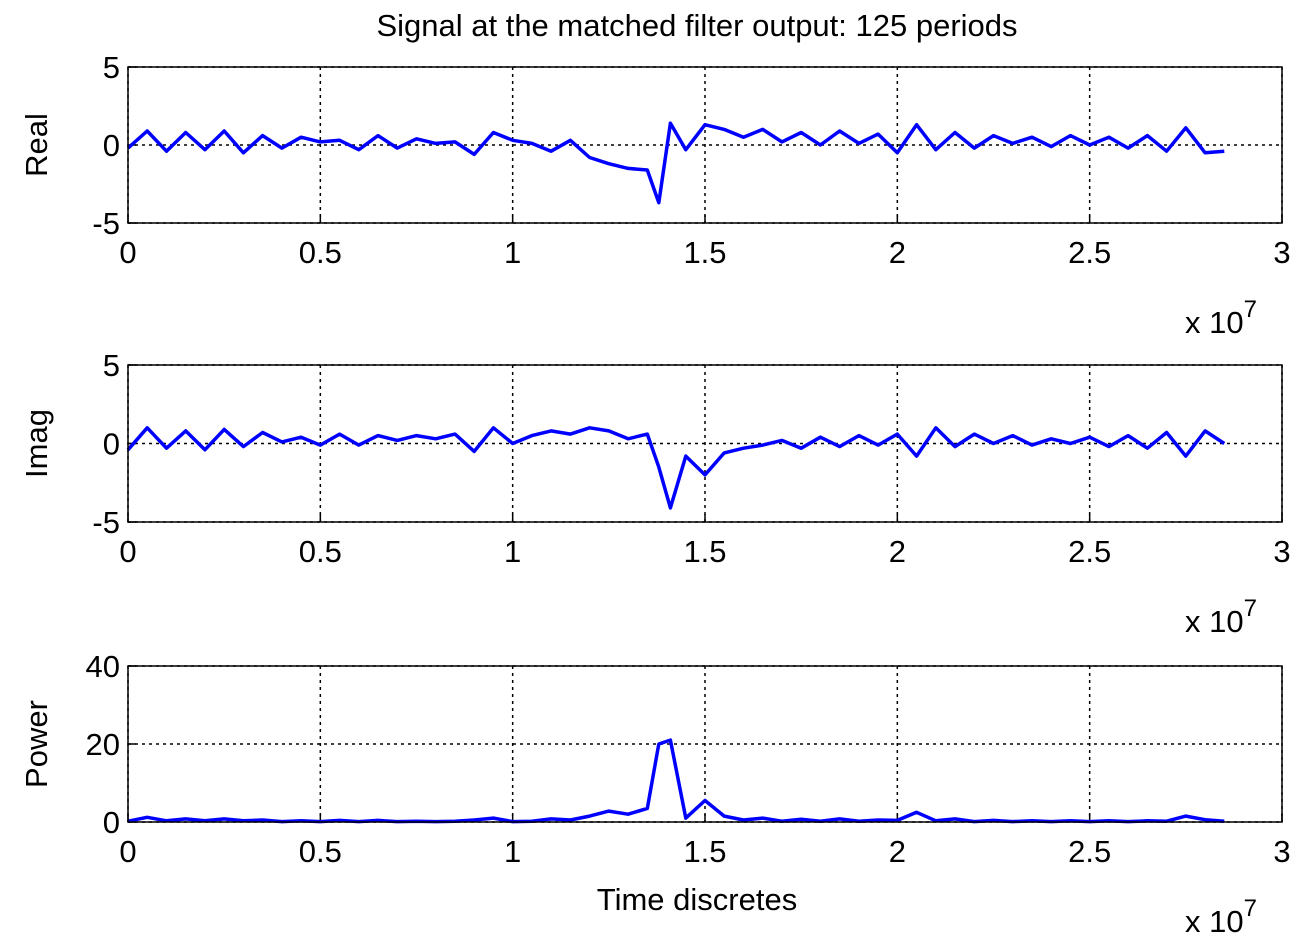 Image resolution: width=1305 pixels, height=946 pixels. I want to click on x-axis-label: Time discretes, so click(697, 899).